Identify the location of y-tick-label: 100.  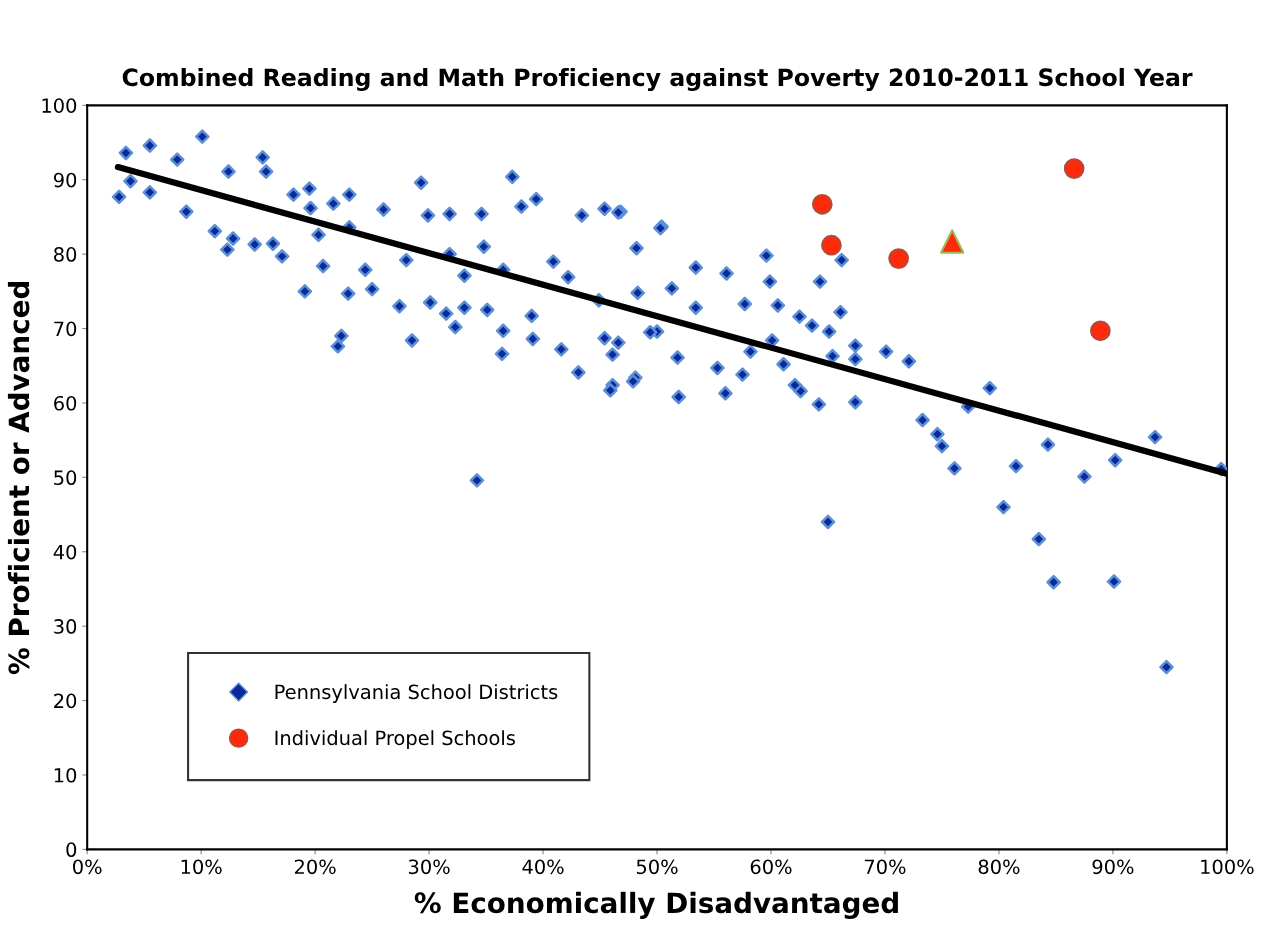
(59, 105).